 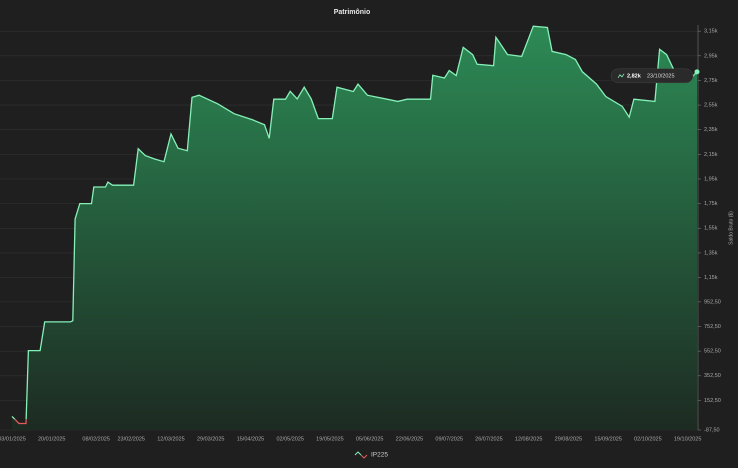 I want to click on x-tick-label: 26/07/2025, so click(x=489, y=439).